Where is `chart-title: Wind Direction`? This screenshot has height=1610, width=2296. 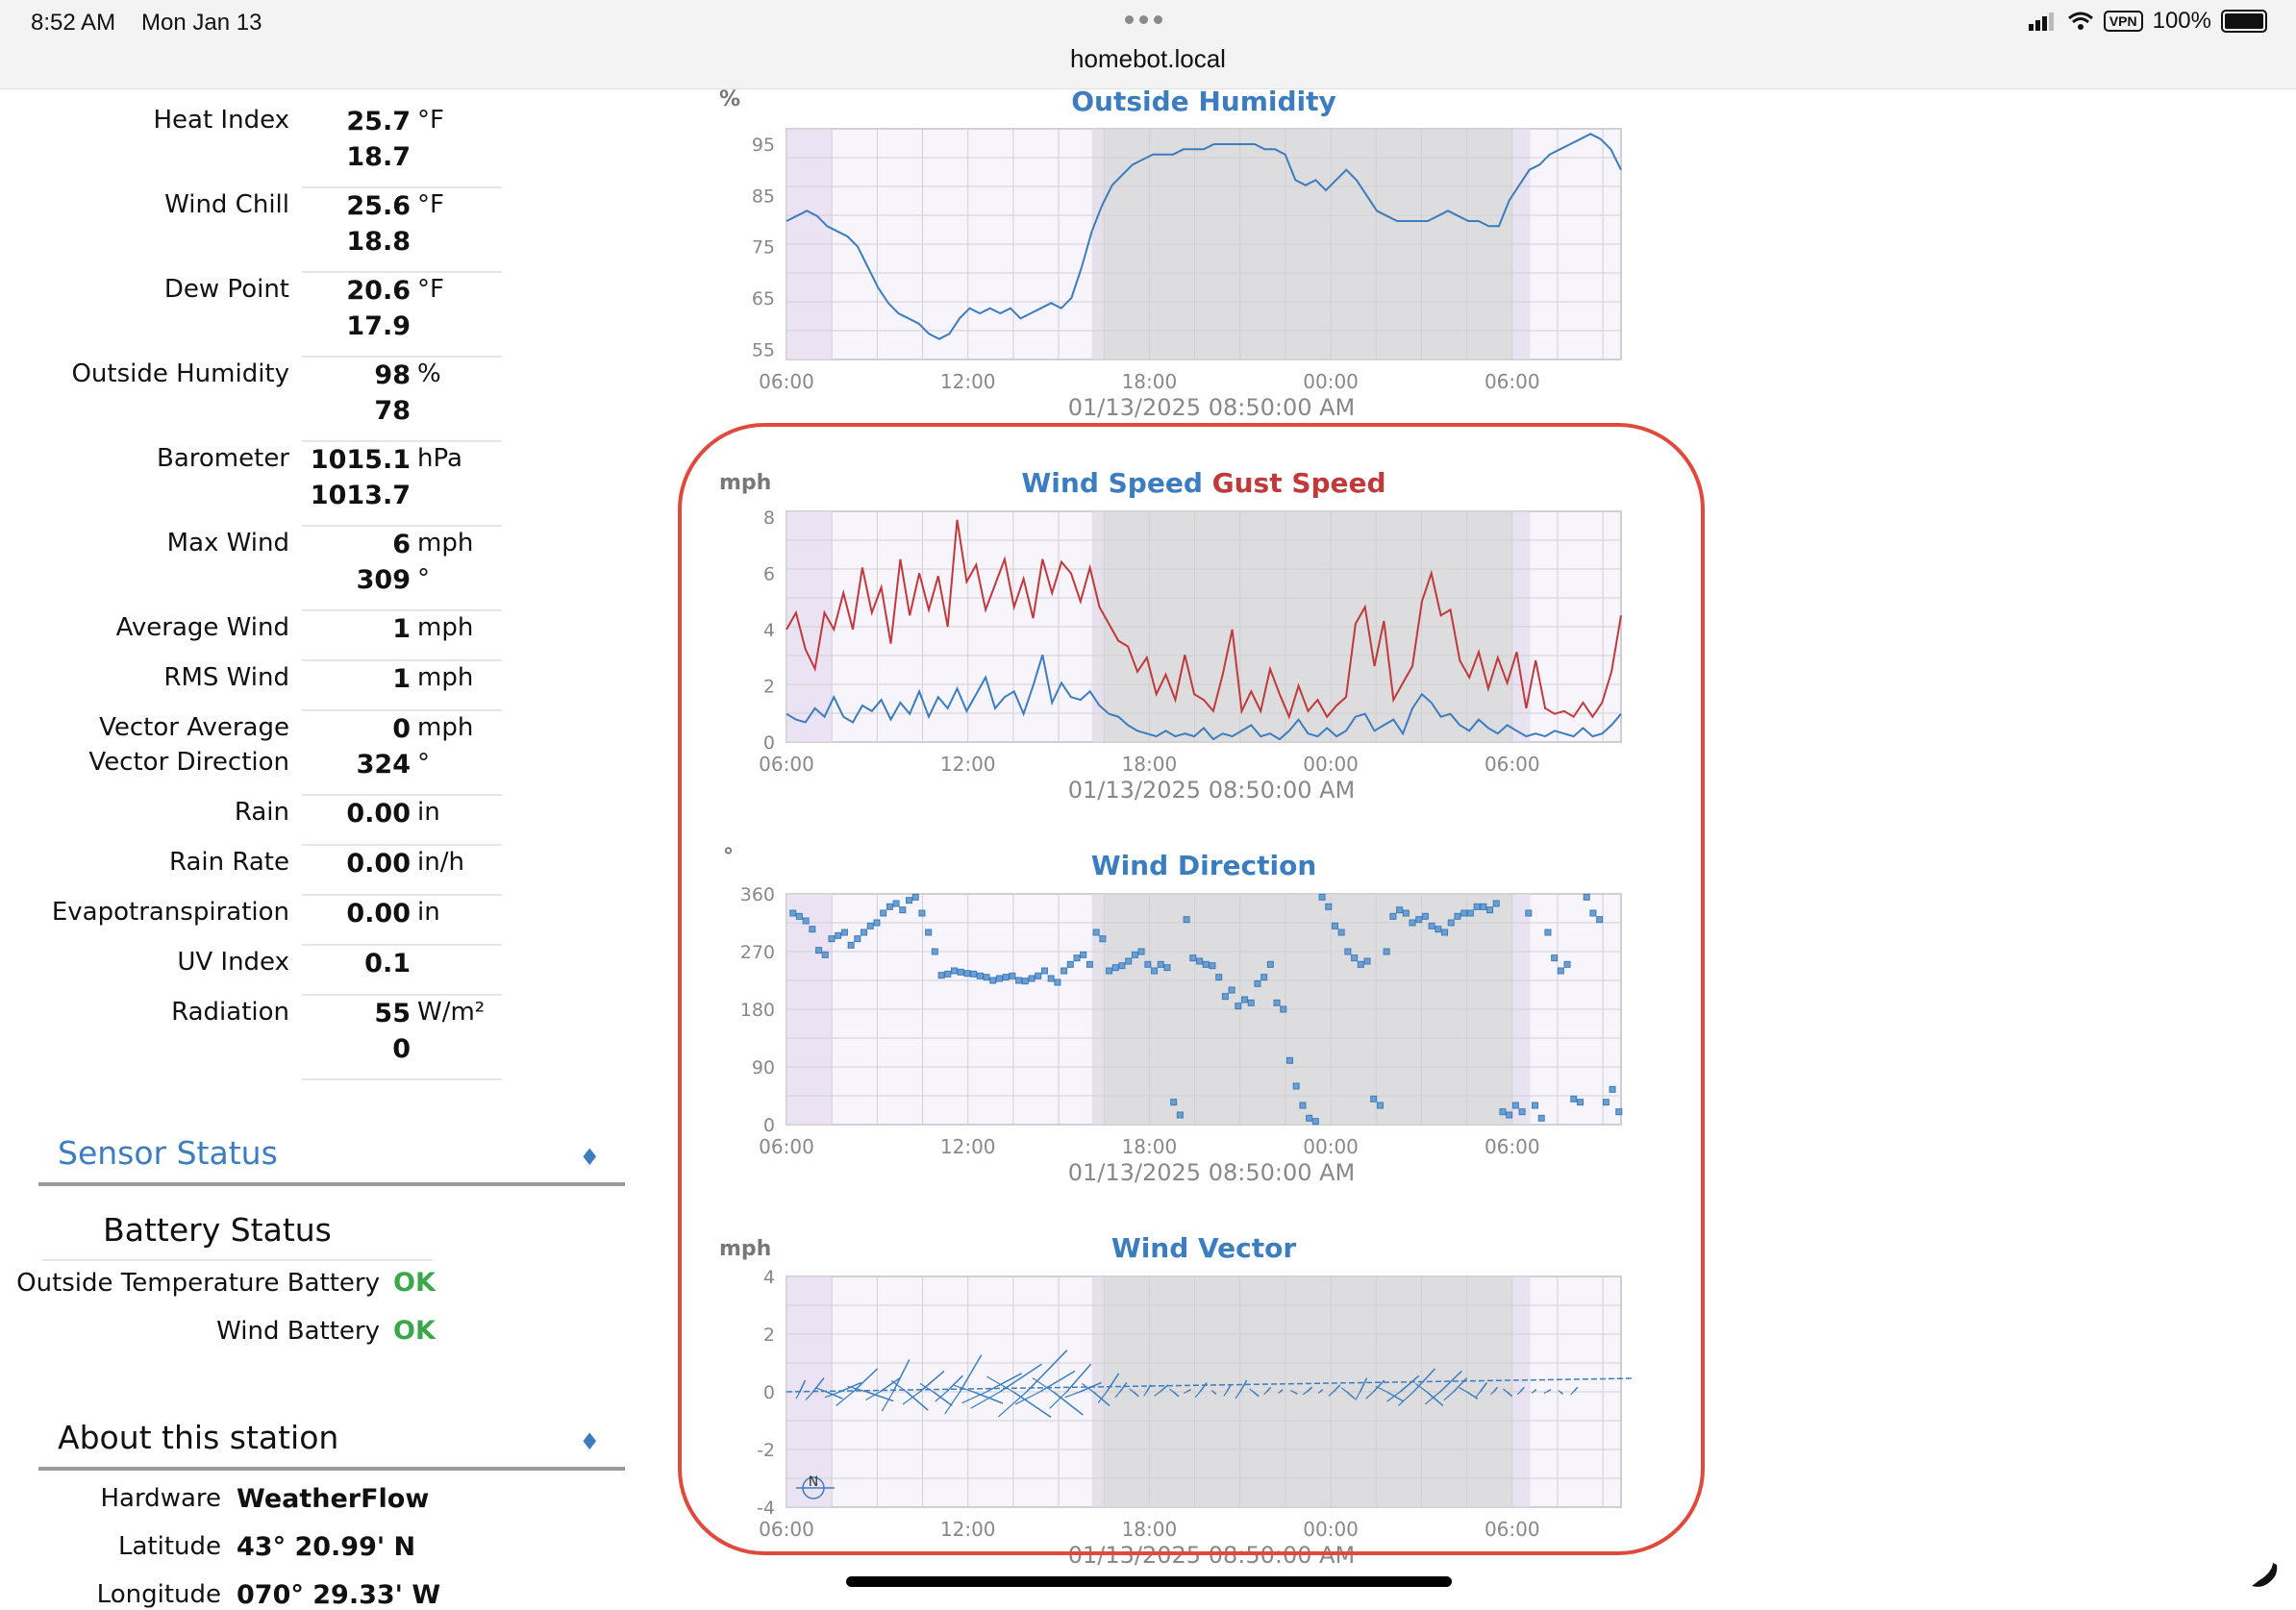 chart-title: Wind Direction is located at coordinates (1204, 865).